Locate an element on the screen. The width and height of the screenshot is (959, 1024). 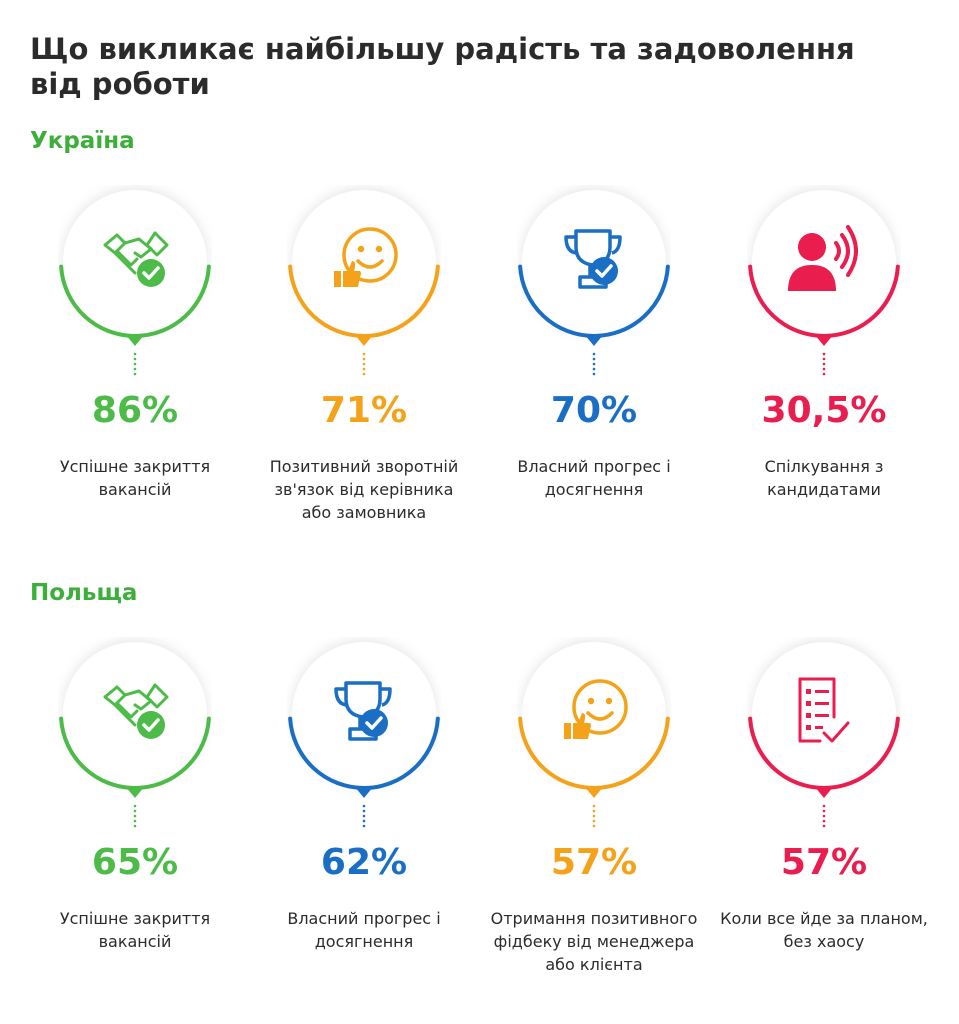
checklist-icon is located at coordinates (824, 713).